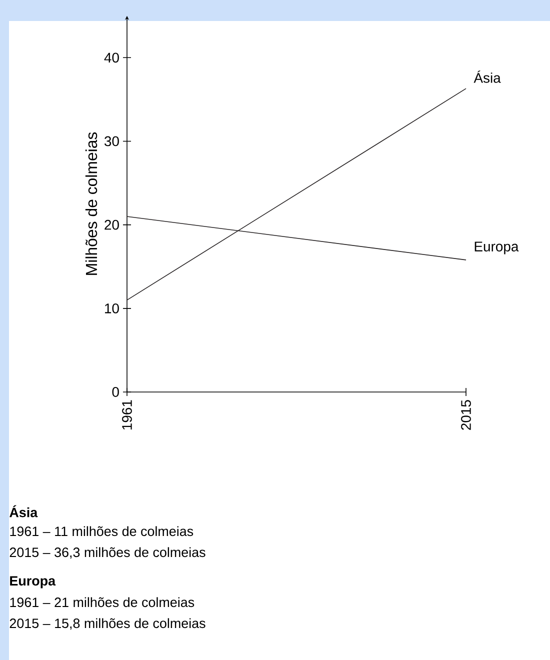 This screenshot has height=660, width=550. What do you see at coordinates (108, 553) in the screenshot?
I see `text: 2015 – 36,3 milhões de colmeias` at bounding box center [108, 553].